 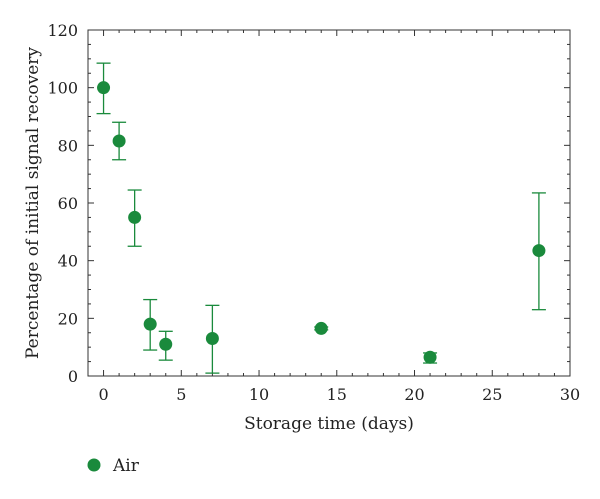 What do you see at coordinates (62, 88) in the screenshot?
I see `y-tick-label: 100` at bounding box center [62, 88].